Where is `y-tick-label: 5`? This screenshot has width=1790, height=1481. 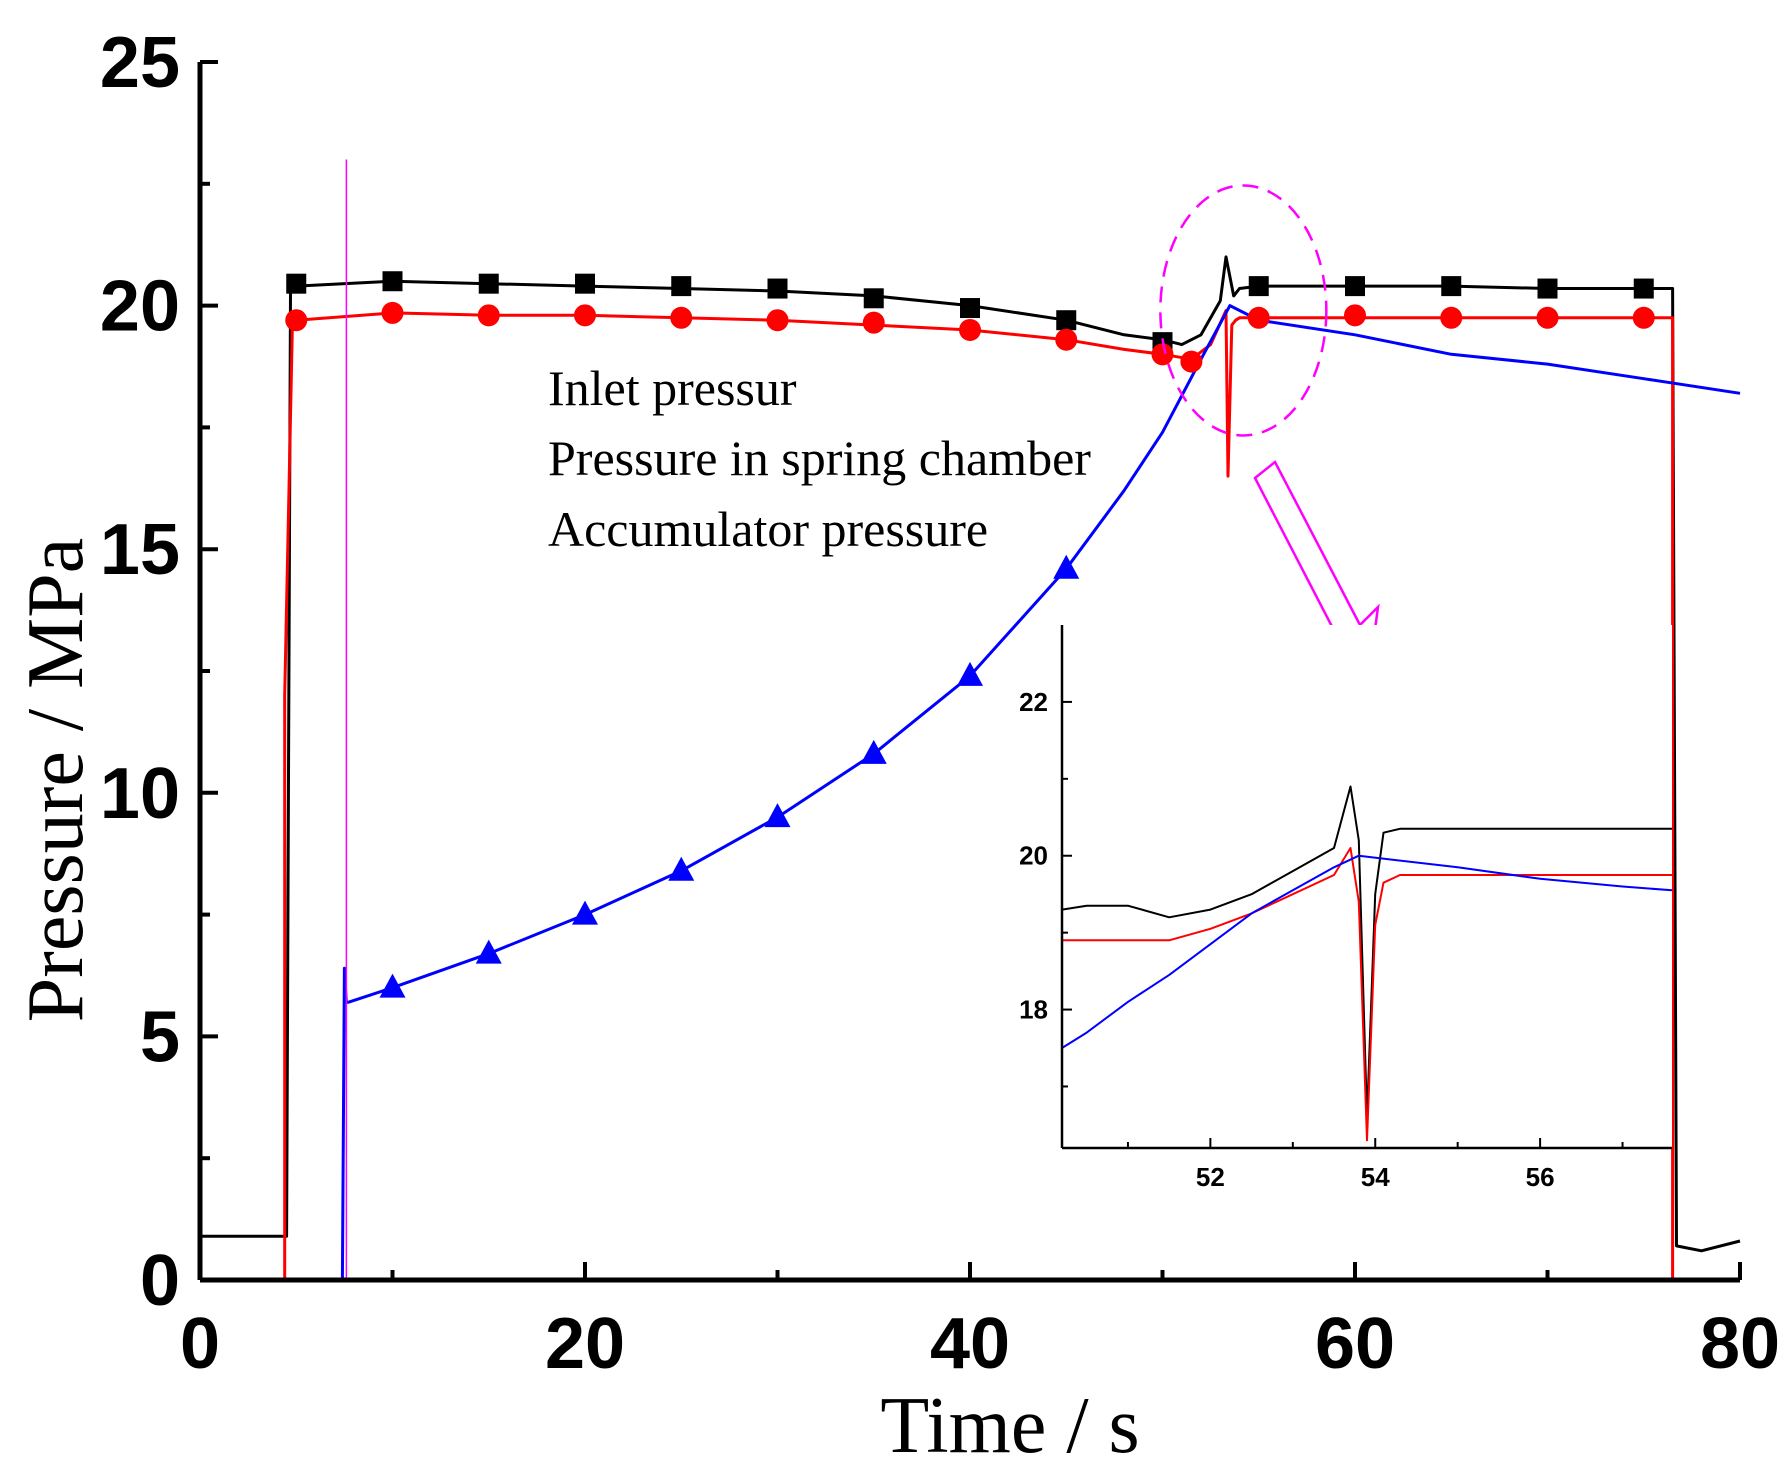
y-tick-label: 5 is located at coordinates (160, 1037).